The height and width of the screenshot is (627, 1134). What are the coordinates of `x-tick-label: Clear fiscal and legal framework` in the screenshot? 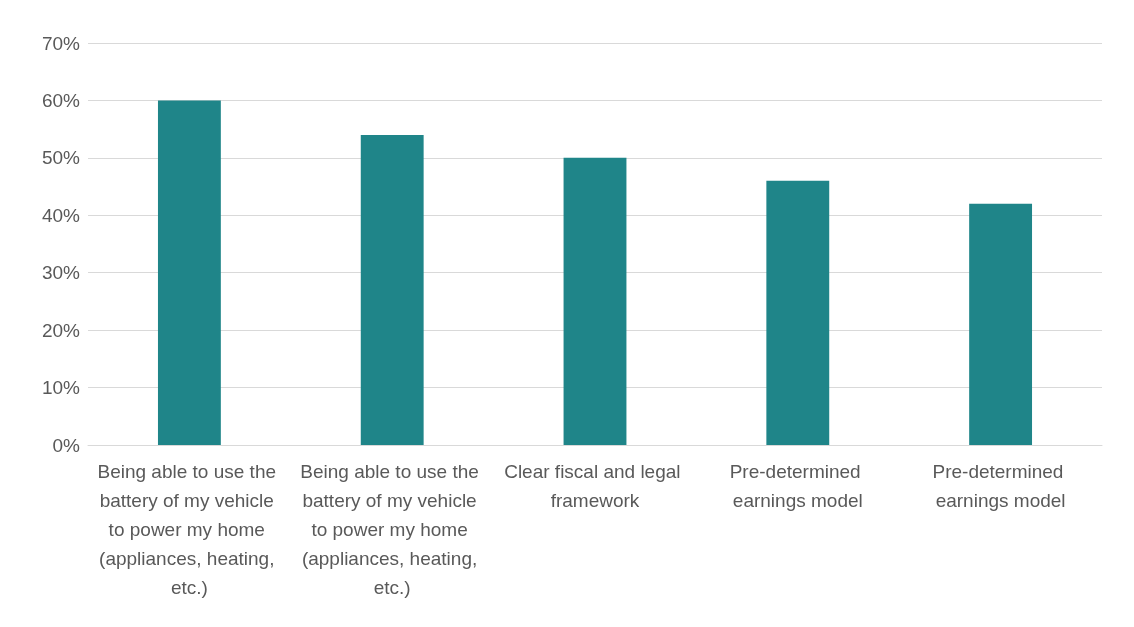 It's located at (595, 486).